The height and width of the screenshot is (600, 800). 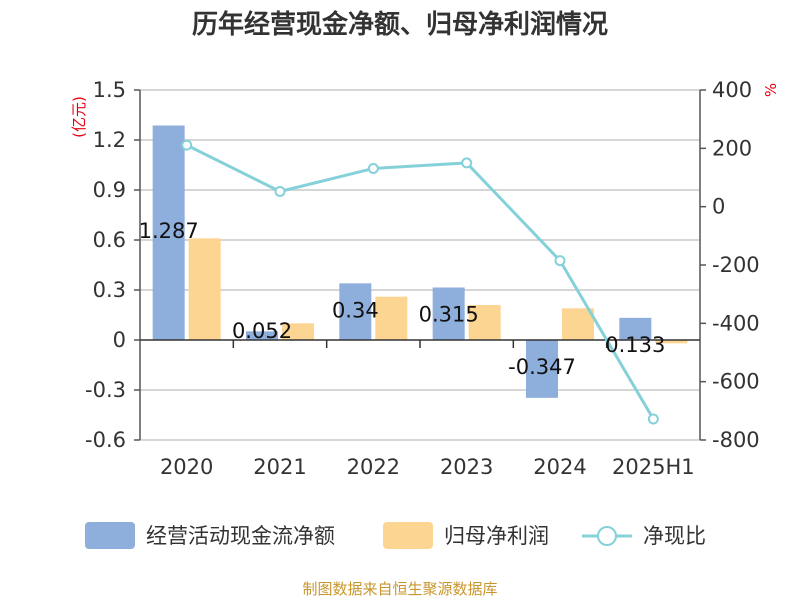 What do you see at coordinates (496, 536) in the screenshot?
I see `legend-label-net-profit: 归母净利润` at bounding box center [496, 536].